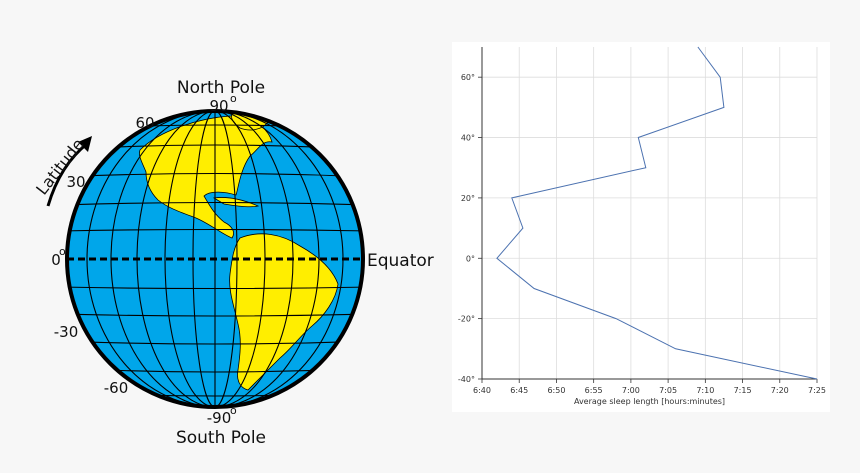 The height and width of the screenshot is (473, 860). I want to click on lat-m90-degree-mark: o, so click(233, 410).